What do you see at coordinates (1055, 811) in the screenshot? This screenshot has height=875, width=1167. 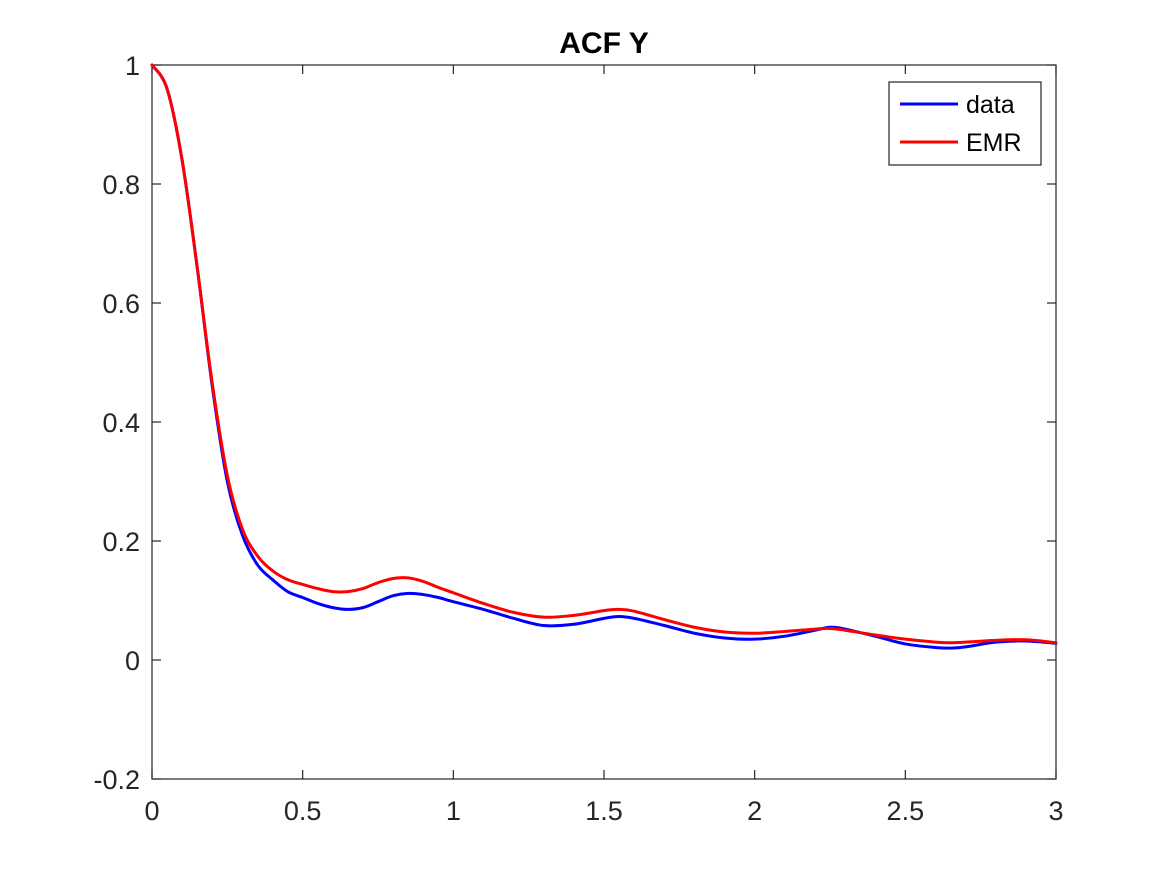 I see `x-tick-label: 3` at bounding box center [1055, 811].